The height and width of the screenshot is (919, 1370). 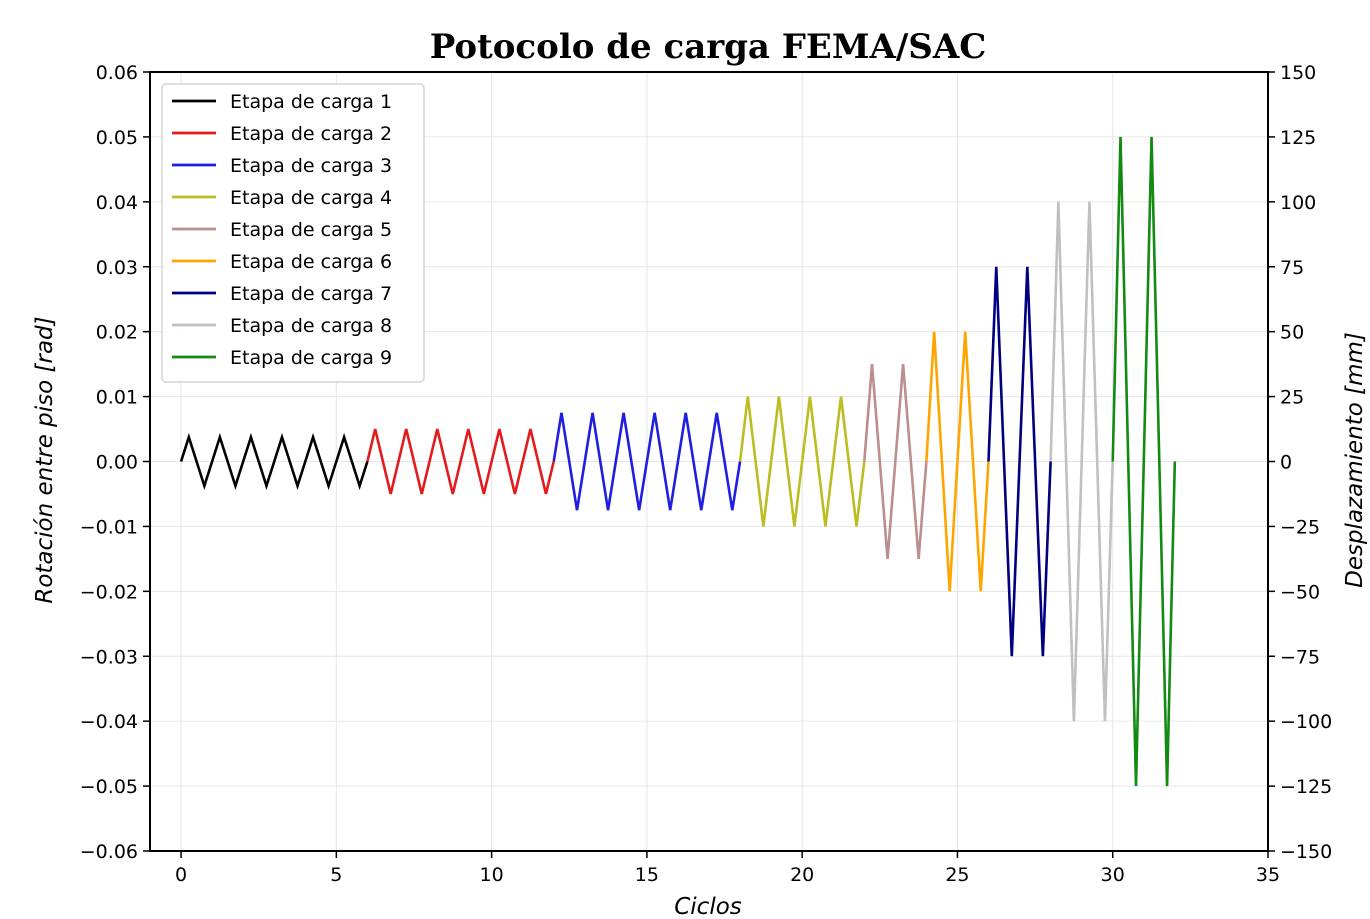 I want to click on y-tick-label: 0.03, so click(x=117, y=268).